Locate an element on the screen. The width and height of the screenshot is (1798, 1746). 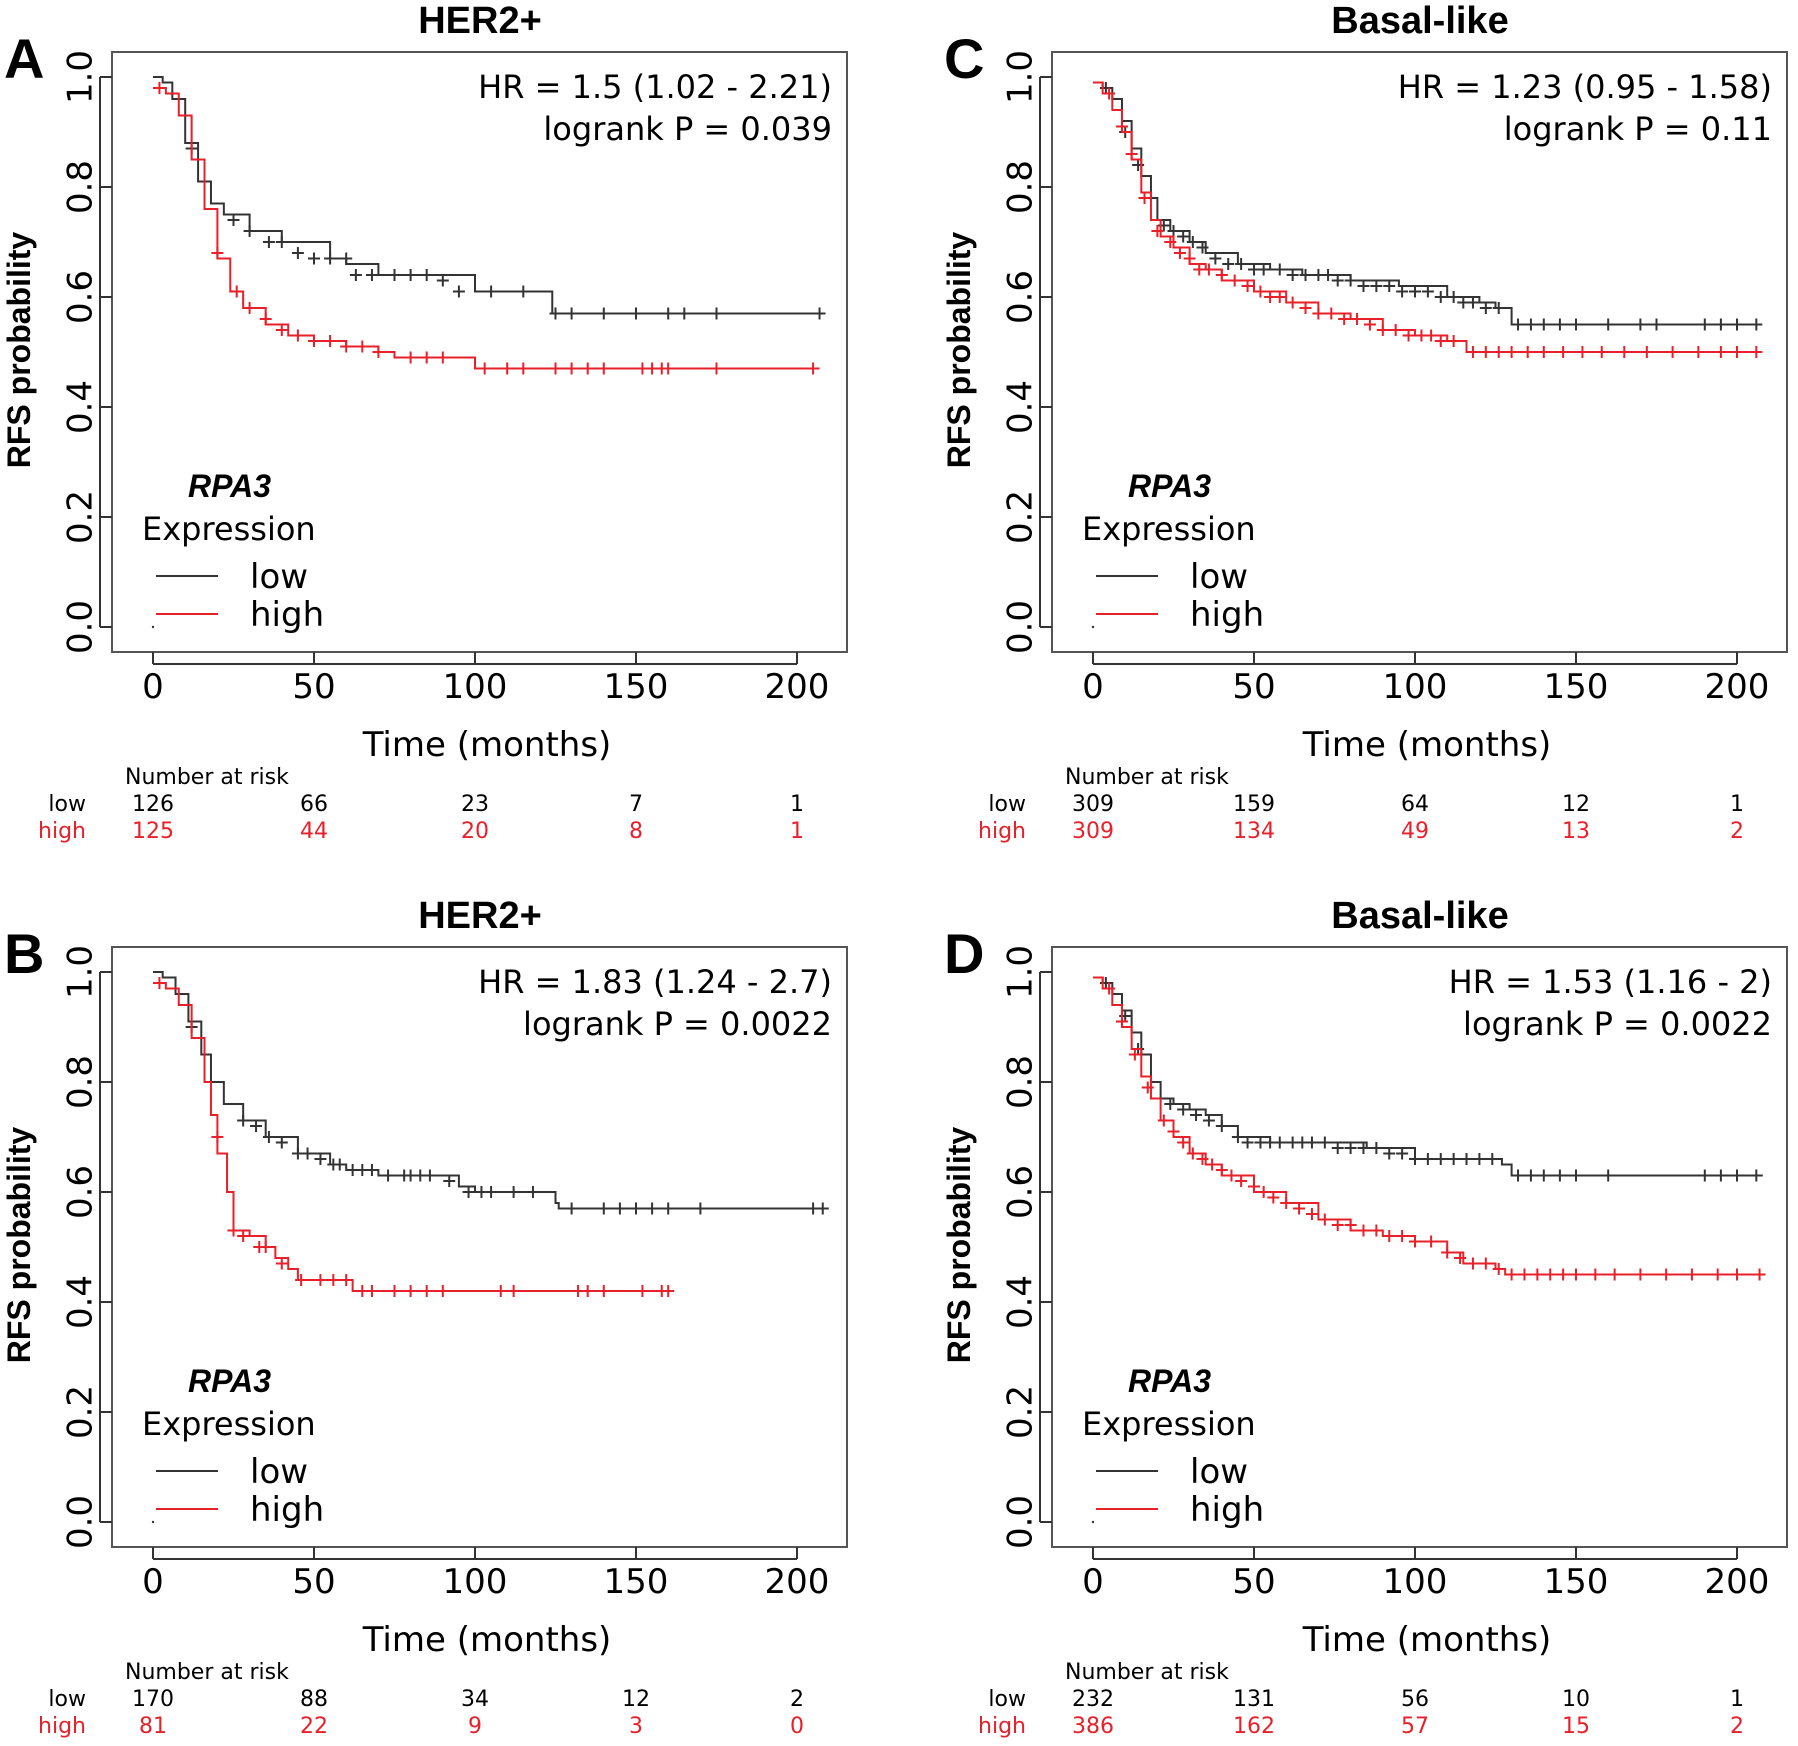
risk-value-high: 8 is located at coordinates (636, 831).